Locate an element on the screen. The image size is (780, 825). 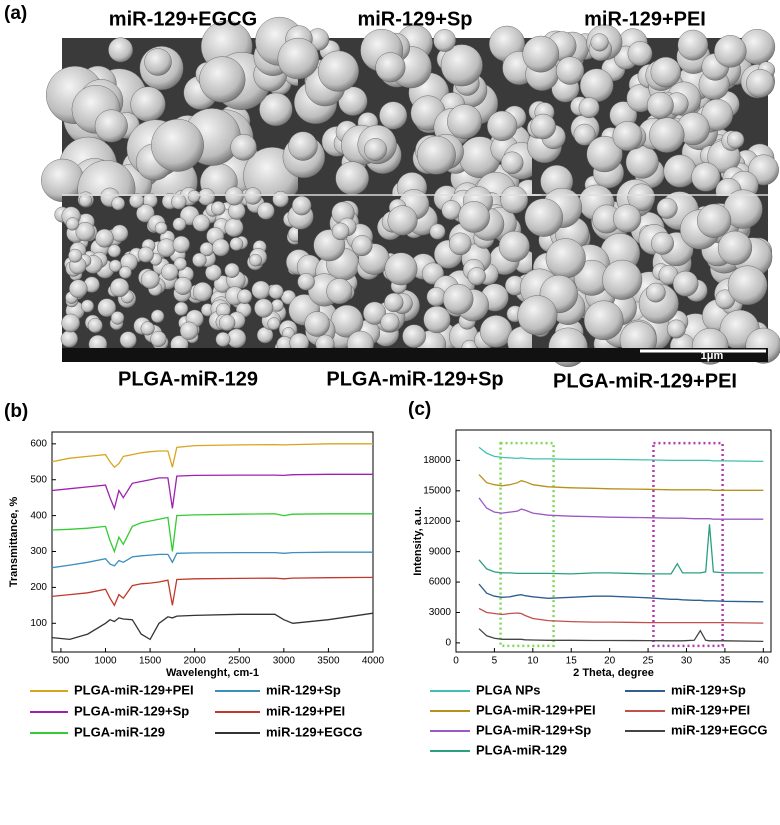
x-tick-label: 3500 is located at coordinates (328, 661).